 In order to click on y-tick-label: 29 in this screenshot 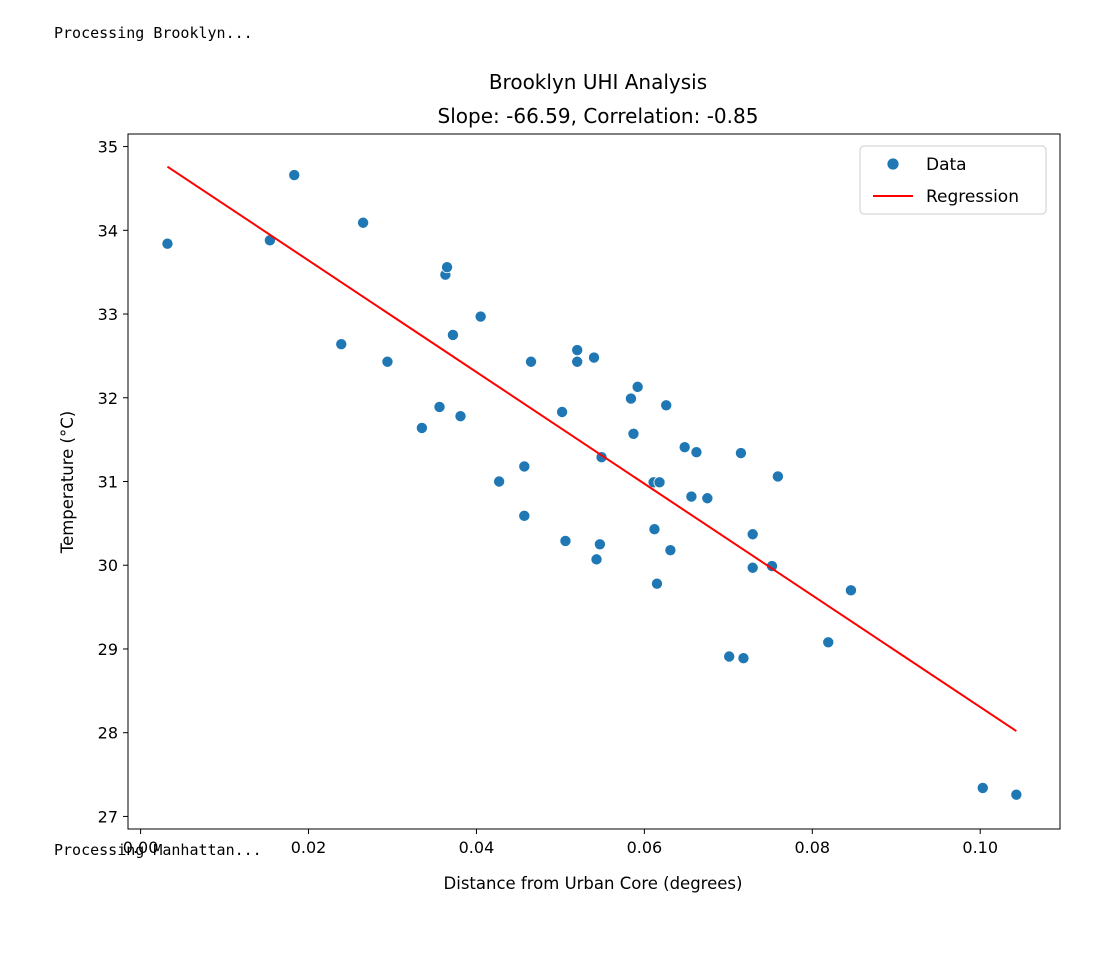, I will do `click(108, 649)`.